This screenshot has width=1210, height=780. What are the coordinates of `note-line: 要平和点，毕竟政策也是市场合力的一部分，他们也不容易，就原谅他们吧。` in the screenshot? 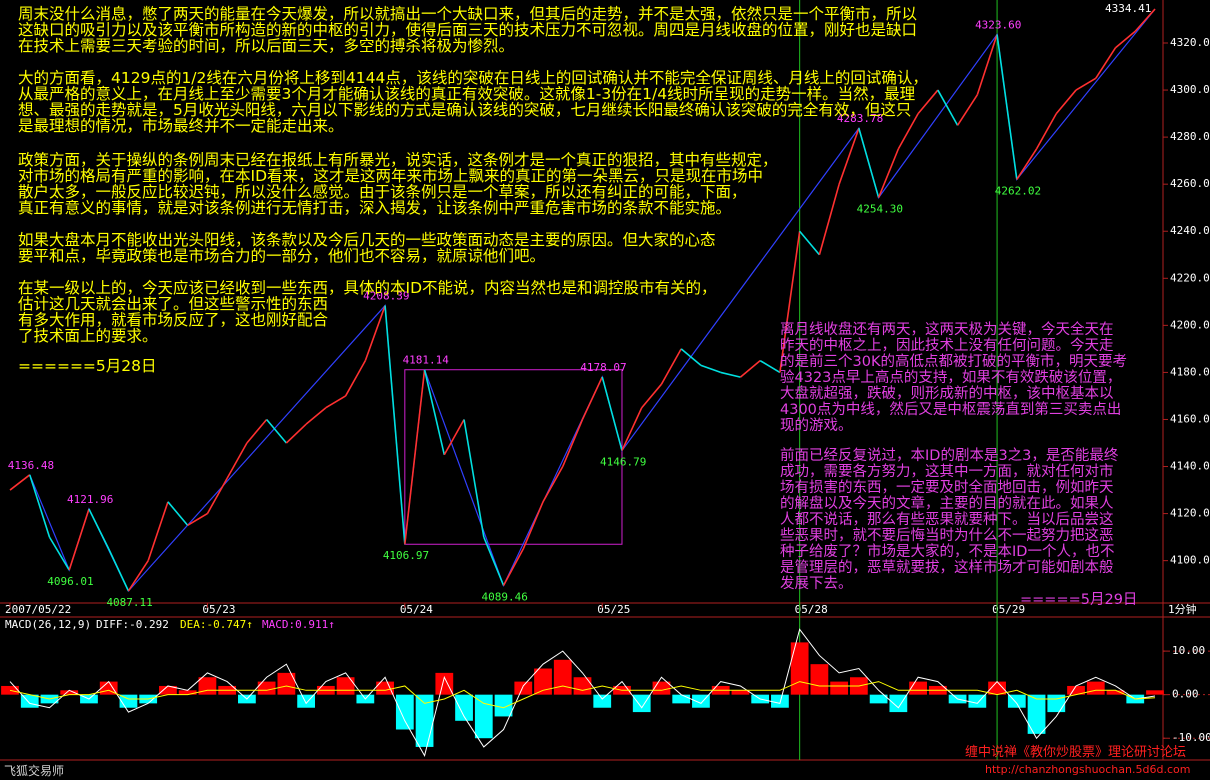 It's located at (282, 256).